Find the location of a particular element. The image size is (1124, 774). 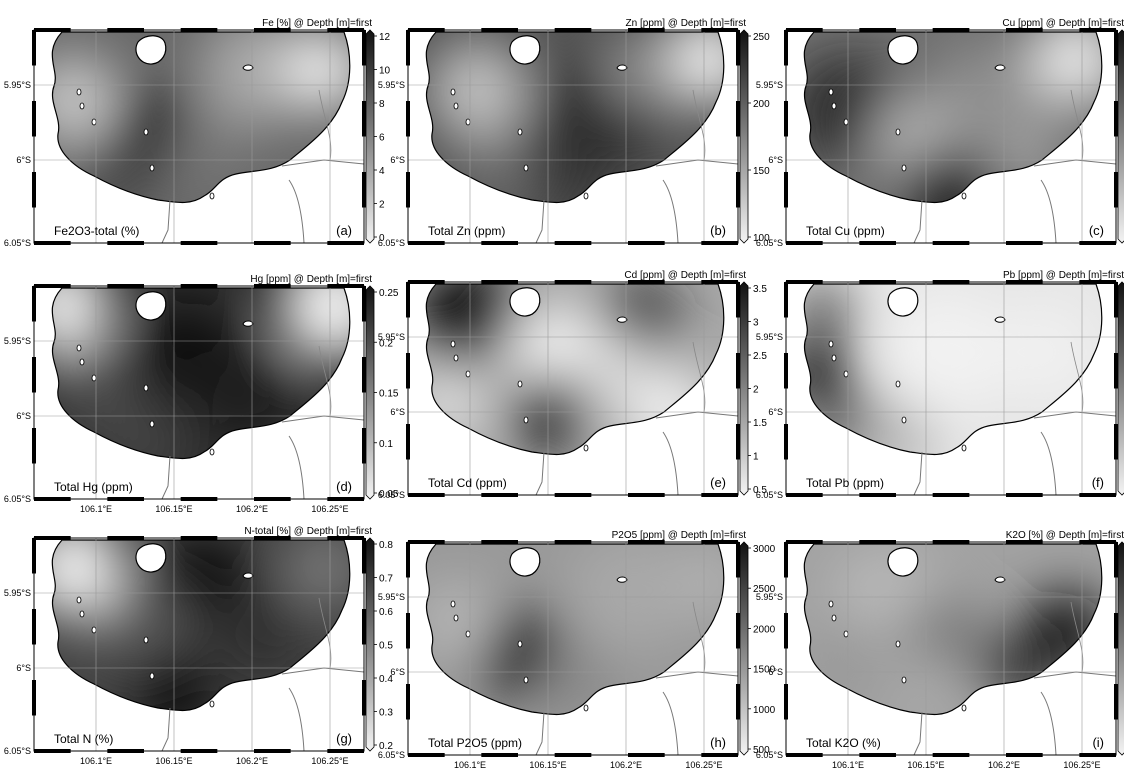

colorbar: 3.5 3 2.5 2 1.5 1 0.5 is located at coordinates (753, 388).